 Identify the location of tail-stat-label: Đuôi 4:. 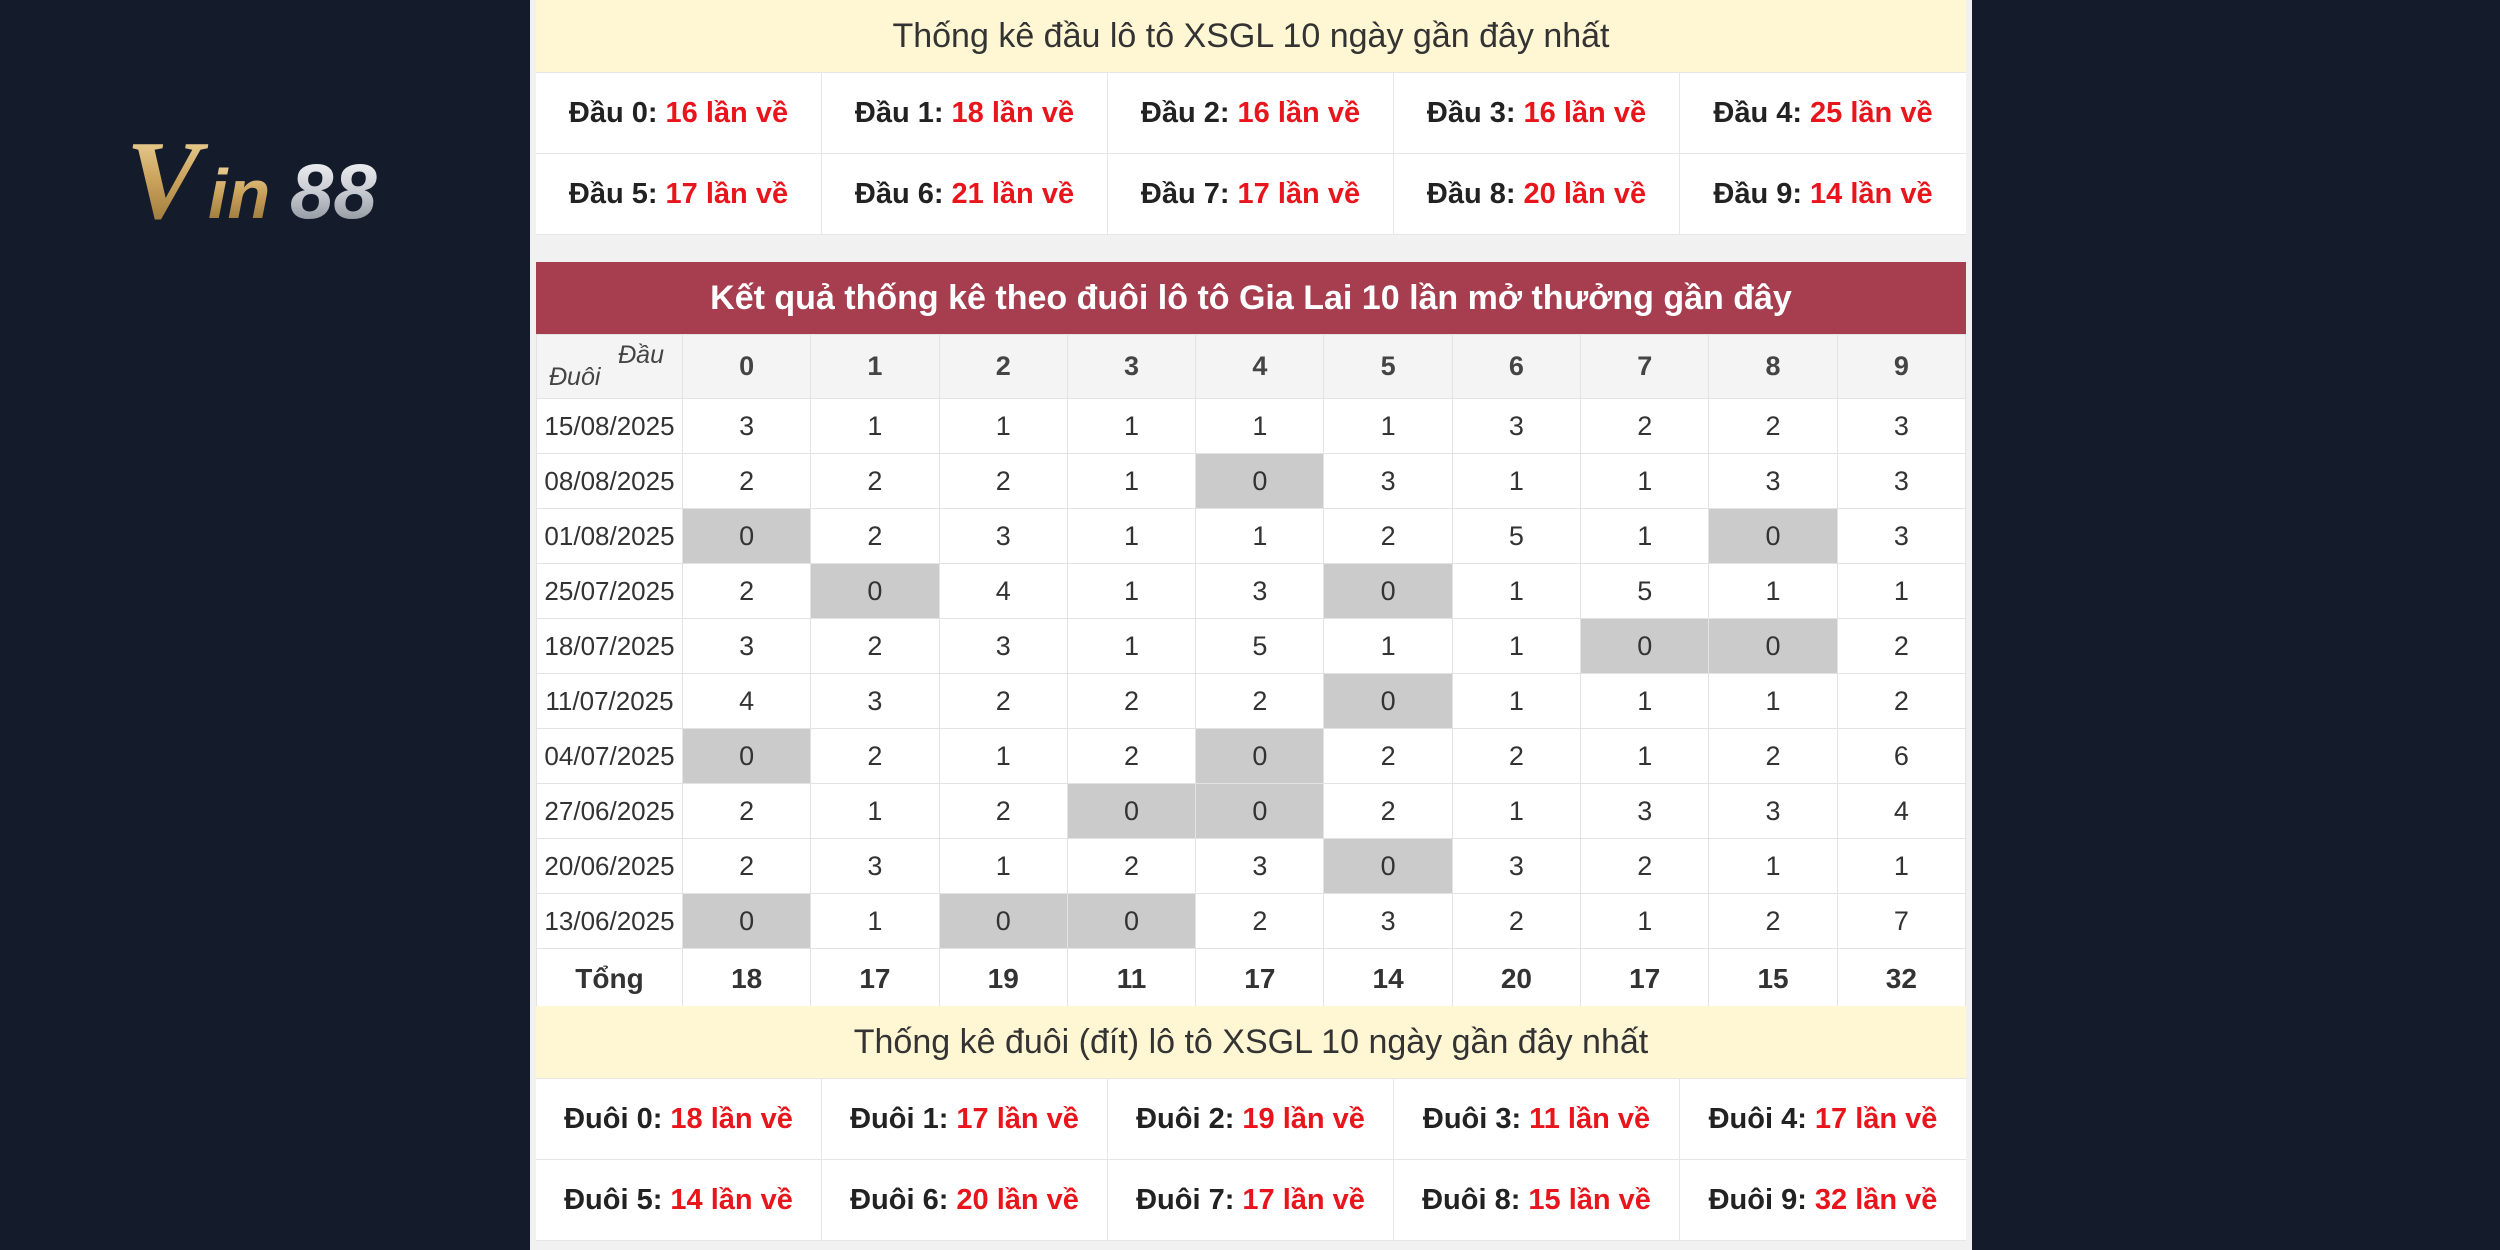
(1757, 1118).